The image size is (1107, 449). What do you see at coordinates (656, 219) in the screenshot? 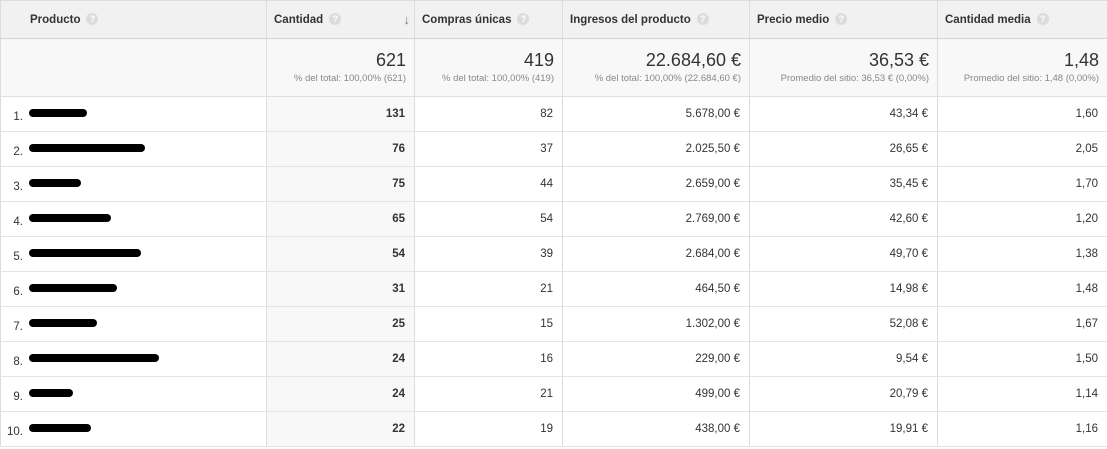
I see `ingresos-cell: 2.769,00 €` at bounding box center [656, 219].